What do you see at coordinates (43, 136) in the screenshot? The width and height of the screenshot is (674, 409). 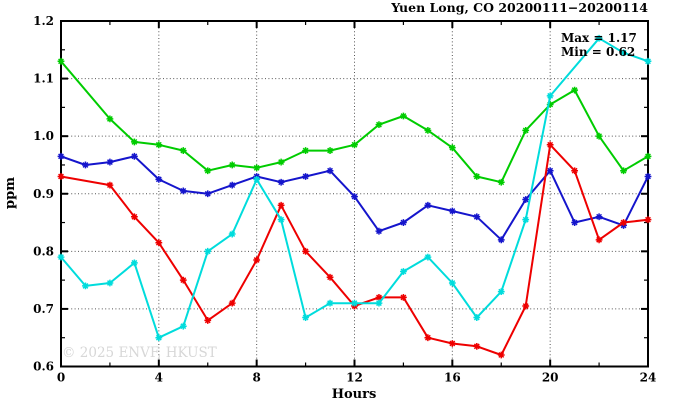 I see `y-tick-label: 1.0` at bounding box center [43, 136].